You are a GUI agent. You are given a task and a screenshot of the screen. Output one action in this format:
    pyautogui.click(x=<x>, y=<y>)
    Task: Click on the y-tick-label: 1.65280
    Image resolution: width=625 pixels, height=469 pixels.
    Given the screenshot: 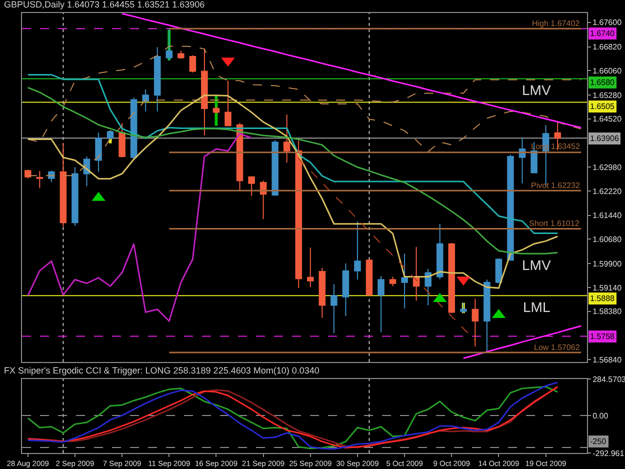 What is the action you would take?
    pyautogui.click(x=607, y=95)
    